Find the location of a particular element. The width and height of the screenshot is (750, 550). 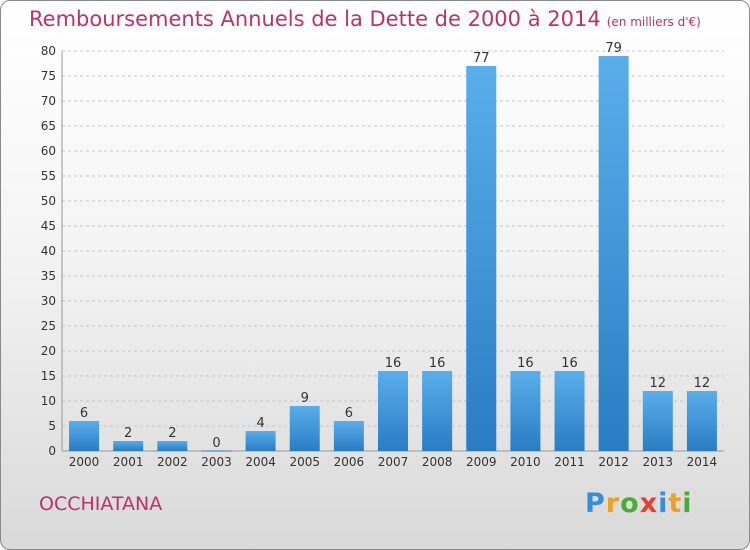

y-tick-label: 40 is located at coordinates (48, 251).